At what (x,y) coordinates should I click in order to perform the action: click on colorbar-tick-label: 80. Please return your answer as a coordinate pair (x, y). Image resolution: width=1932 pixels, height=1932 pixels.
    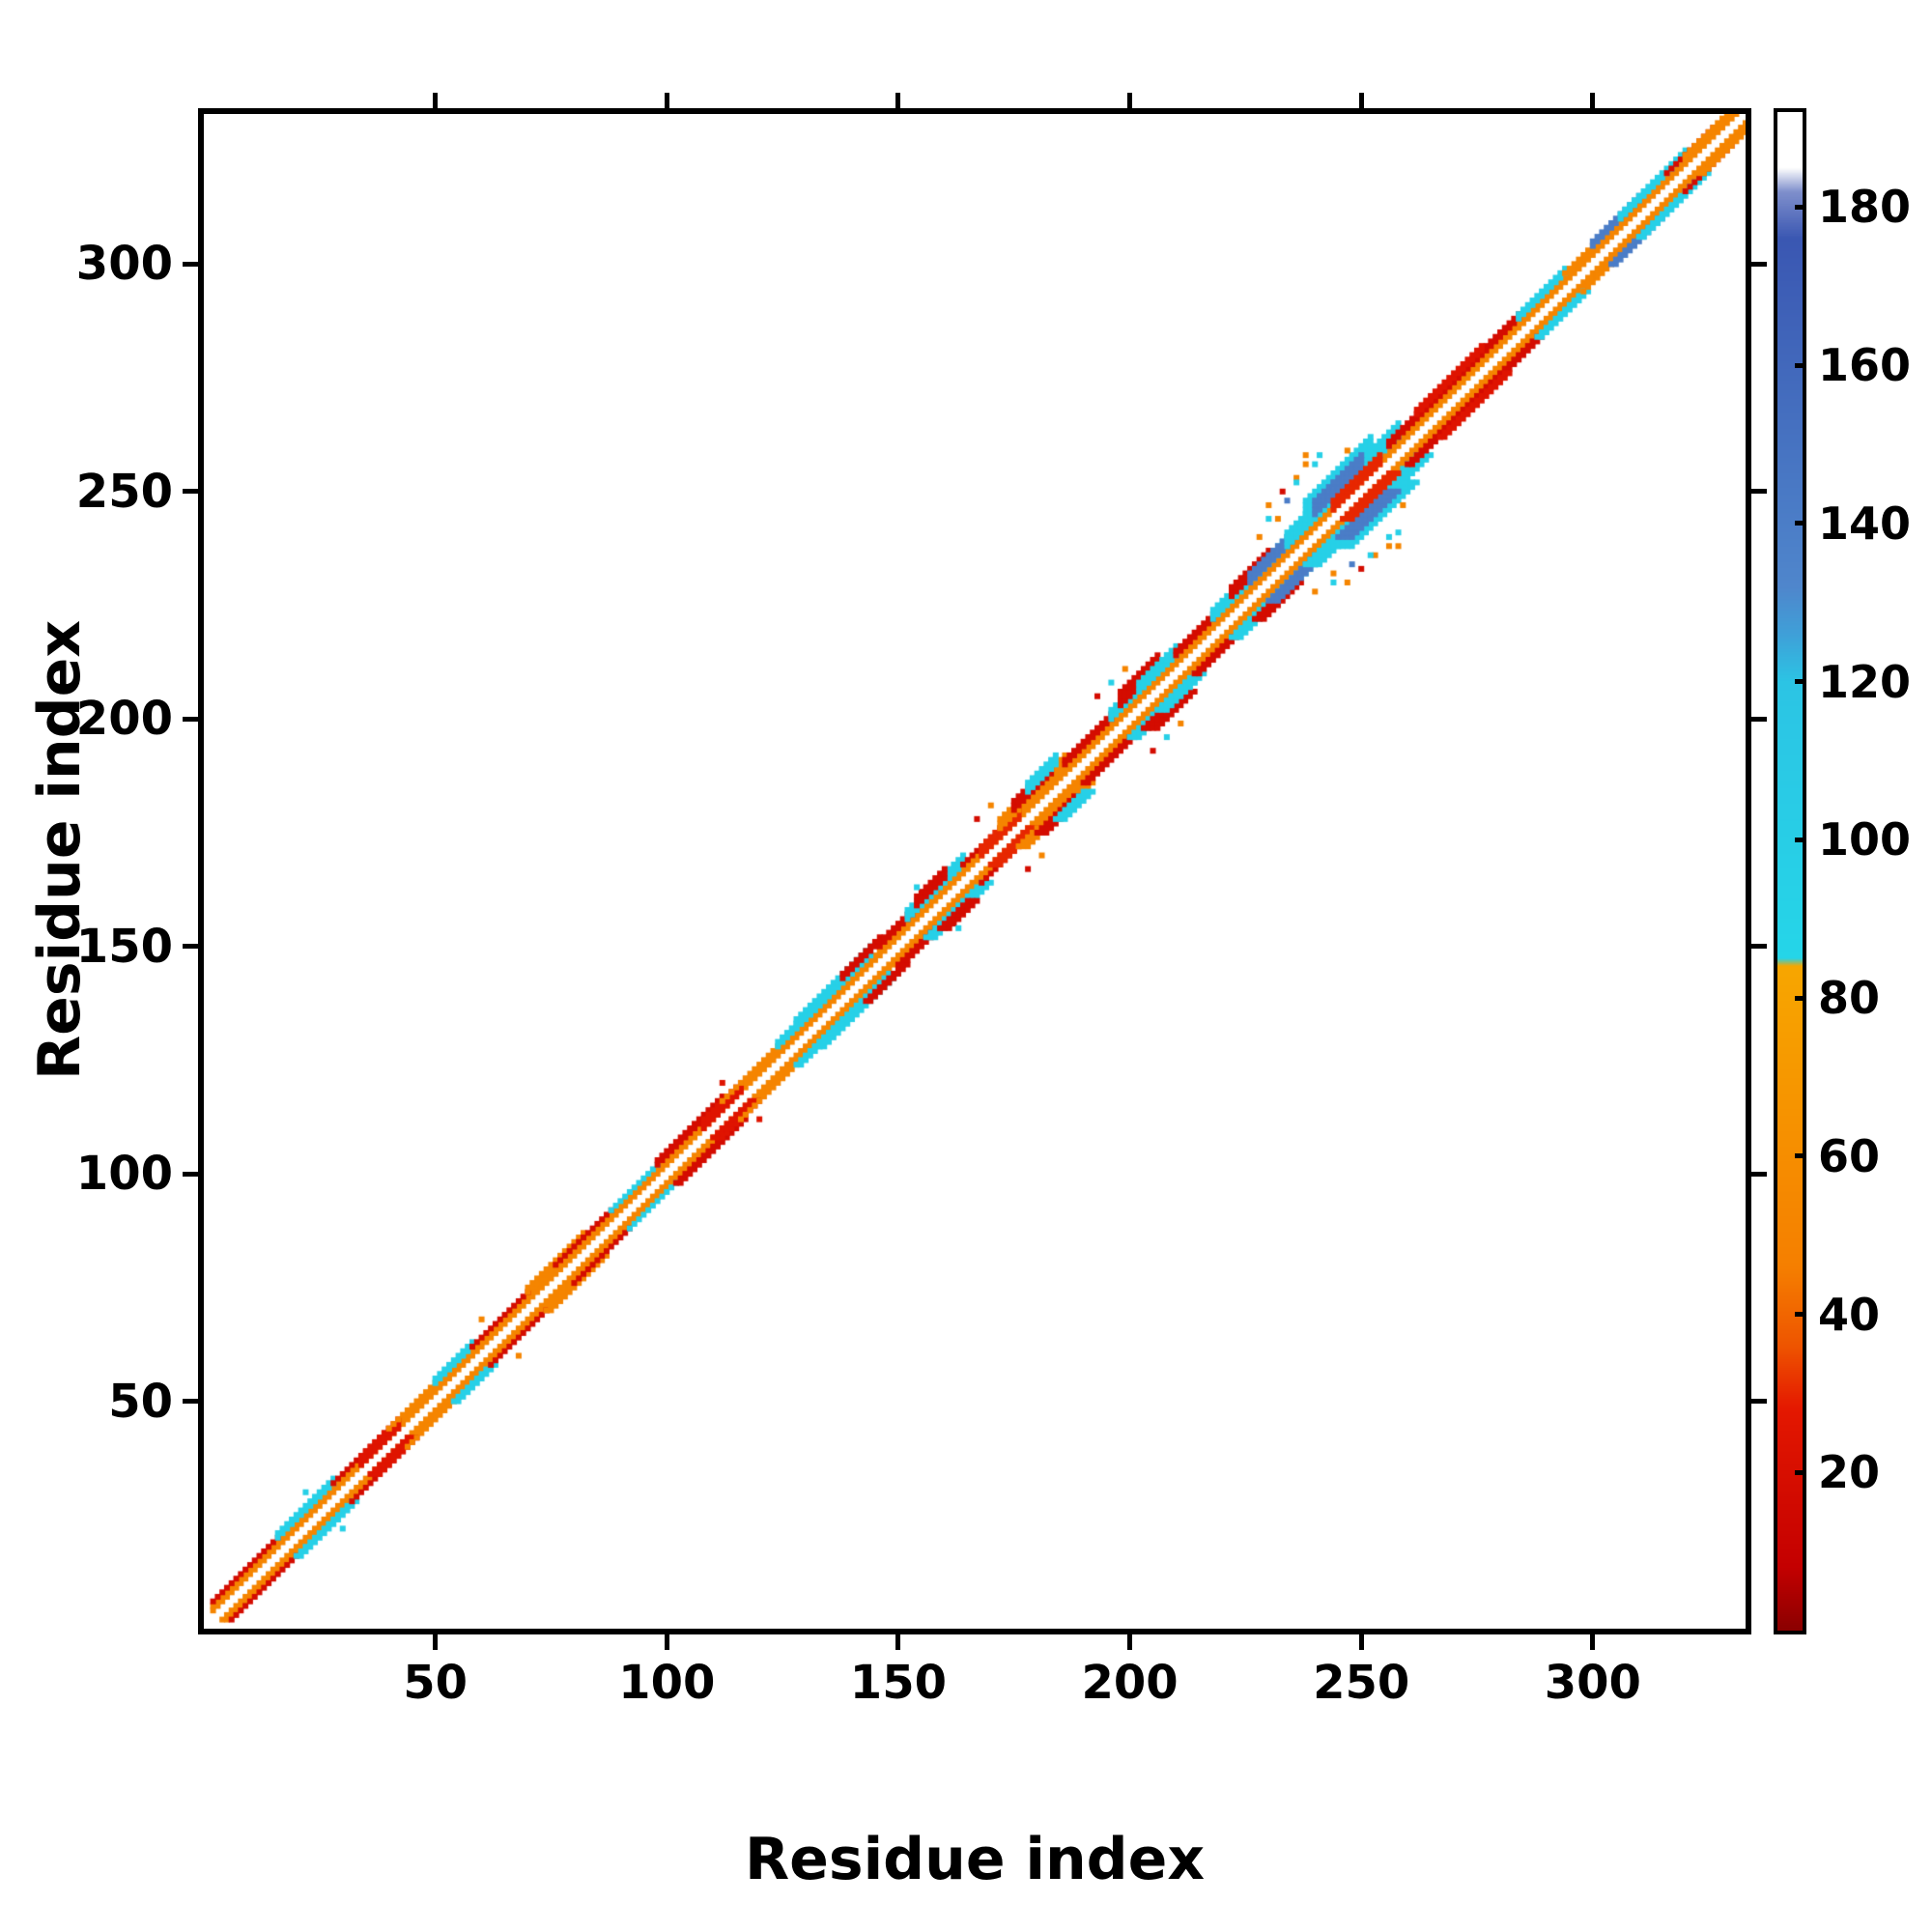
    Looking at the image, I should click on (1849, 998).